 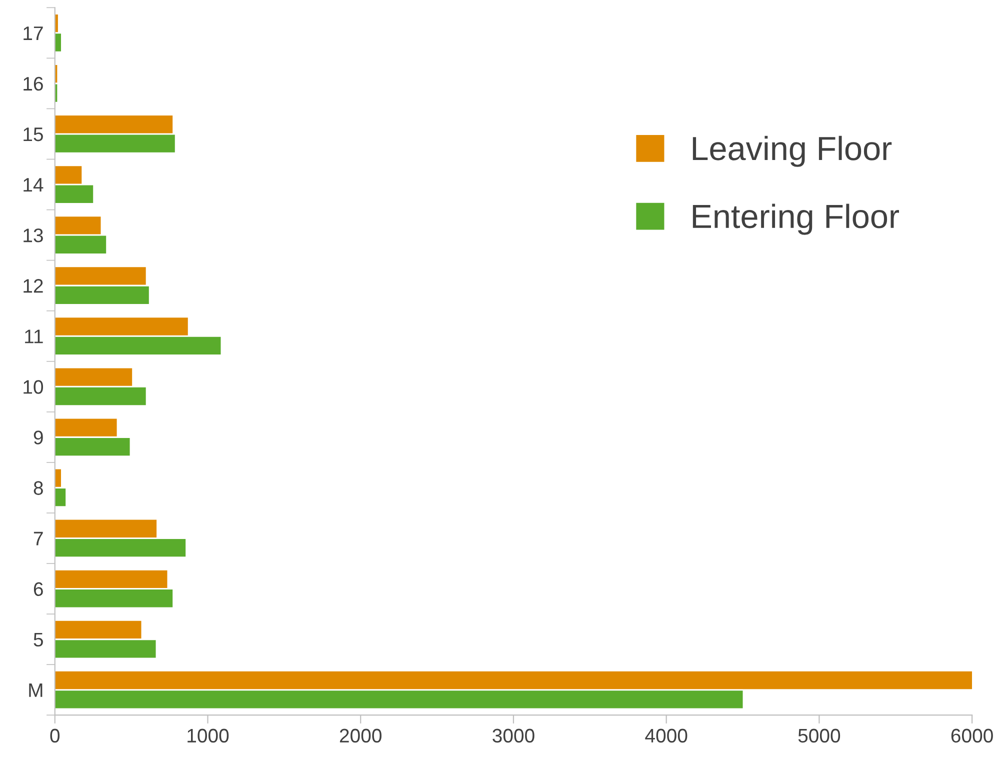 I want to click on x-tick-label: 1000, so click(x=208, y=735).